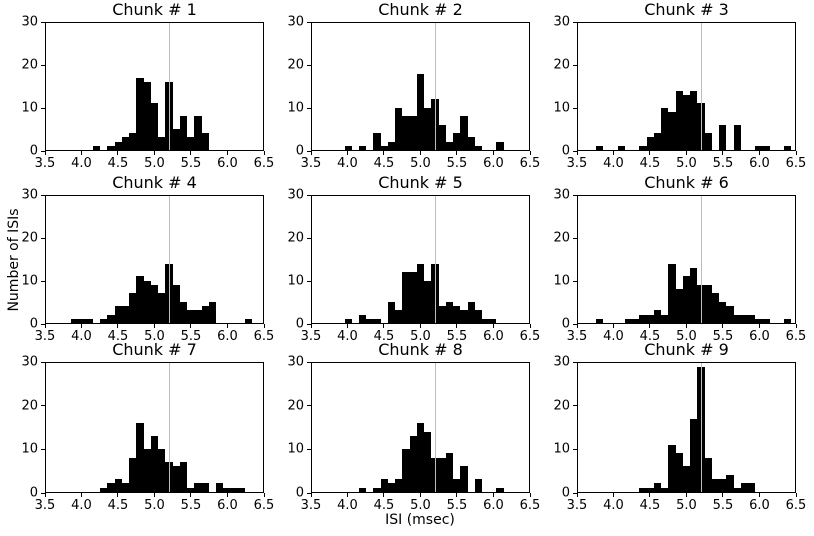 The image size is (814, 536). I want to click on subplot-chunk-1: Chunk # 1 3.5 4.0 4.5 5.0 5.5 6.0 6.5 0 10 20 30, so click(147, 86).